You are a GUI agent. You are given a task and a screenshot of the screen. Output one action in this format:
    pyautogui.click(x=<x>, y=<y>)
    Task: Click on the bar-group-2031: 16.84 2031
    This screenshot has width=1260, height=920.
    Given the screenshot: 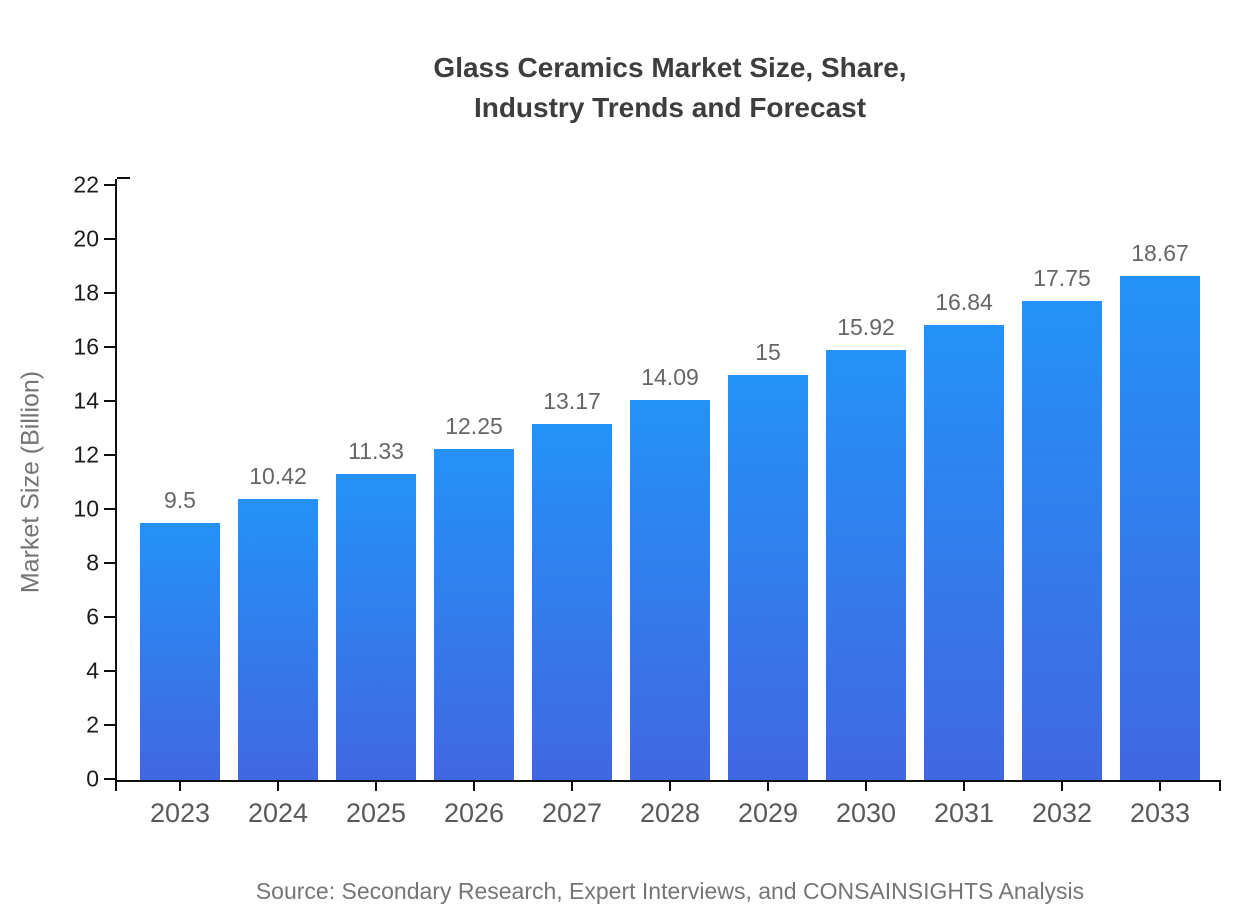 What is the action you would take?
    pyautogui.click(x=964, y=503)
    